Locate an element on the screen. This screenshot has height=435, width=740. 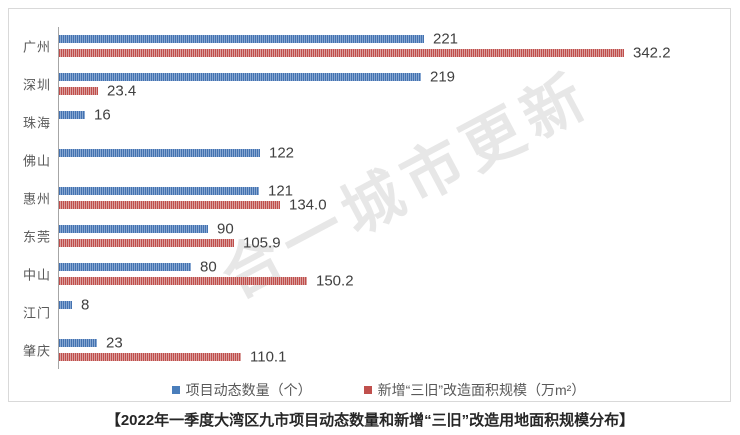
value-label-project-count: 80 is located at coordinates (208, 267).